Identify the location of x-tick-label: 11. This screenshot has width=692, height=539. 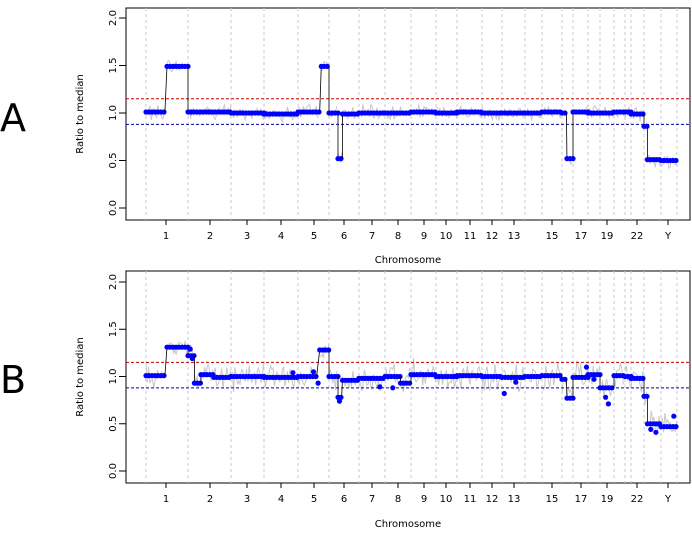
(470, 499).